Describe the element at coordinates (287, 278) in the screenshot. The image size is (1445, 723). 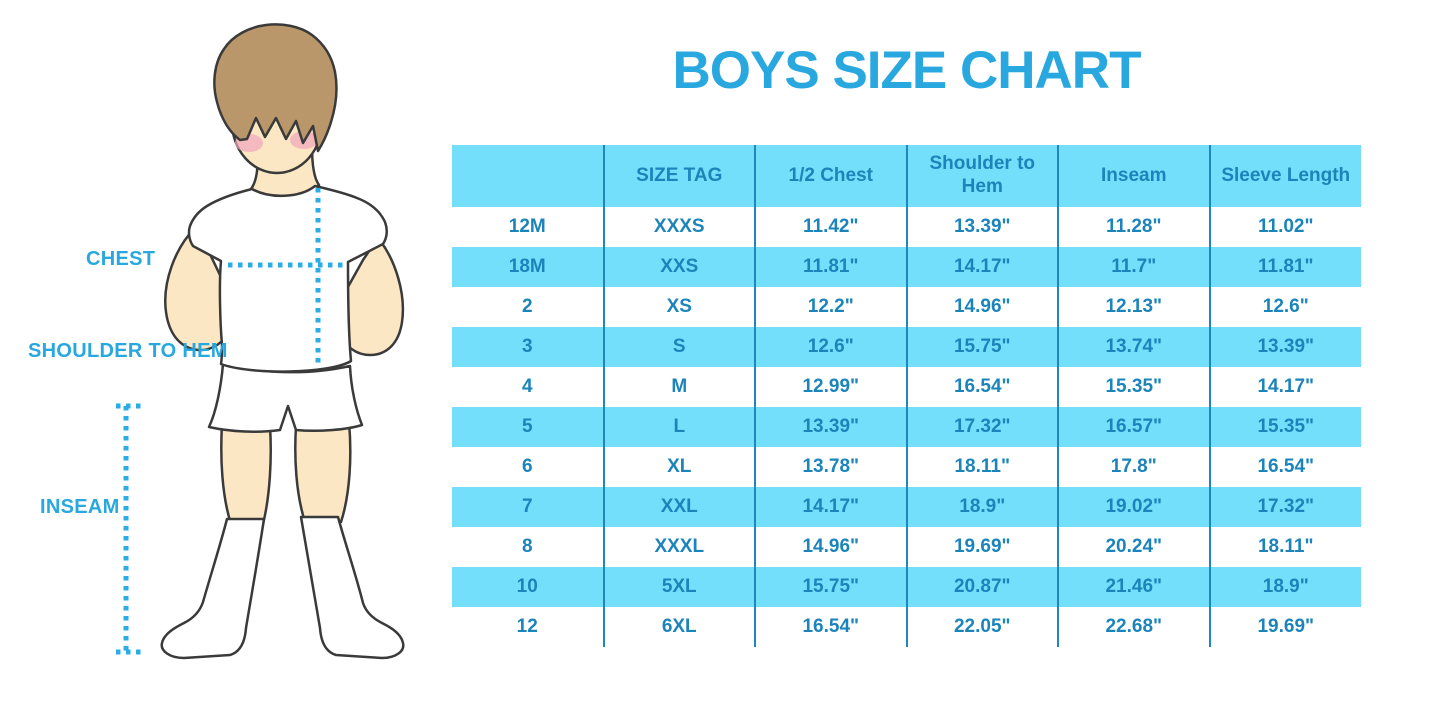
I see `t-shirt` at that location.